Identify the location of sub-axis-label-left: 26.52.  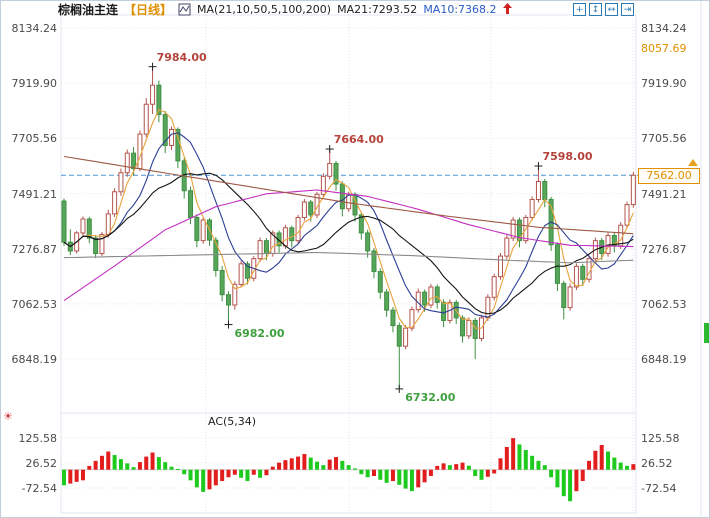
(41, 463).